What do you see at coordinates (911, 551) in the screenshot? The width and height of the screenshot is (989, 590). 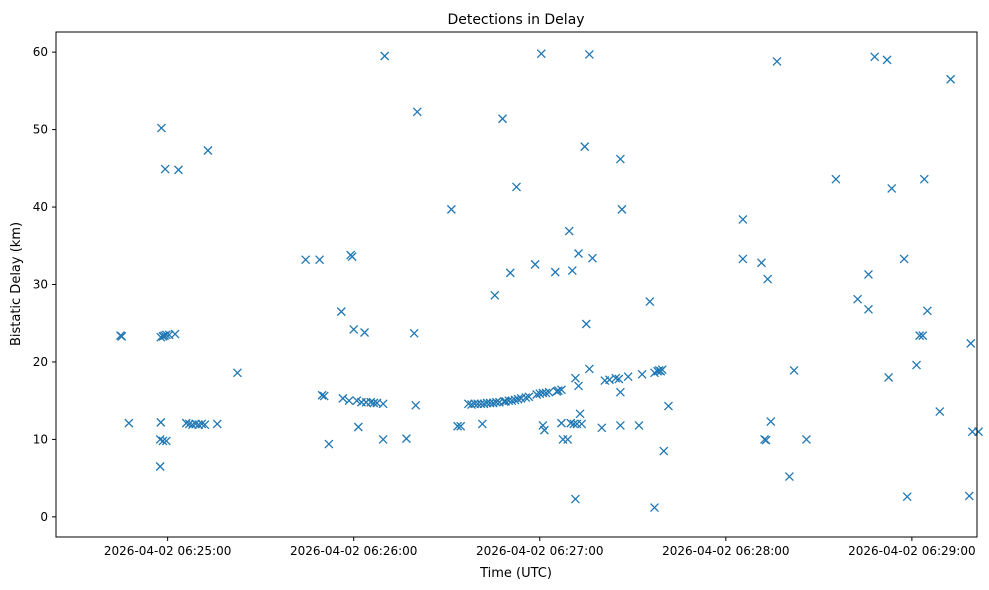 I see `x-tick-label: 2026-04-02 06:29:00` at bounding box center [911, 551].